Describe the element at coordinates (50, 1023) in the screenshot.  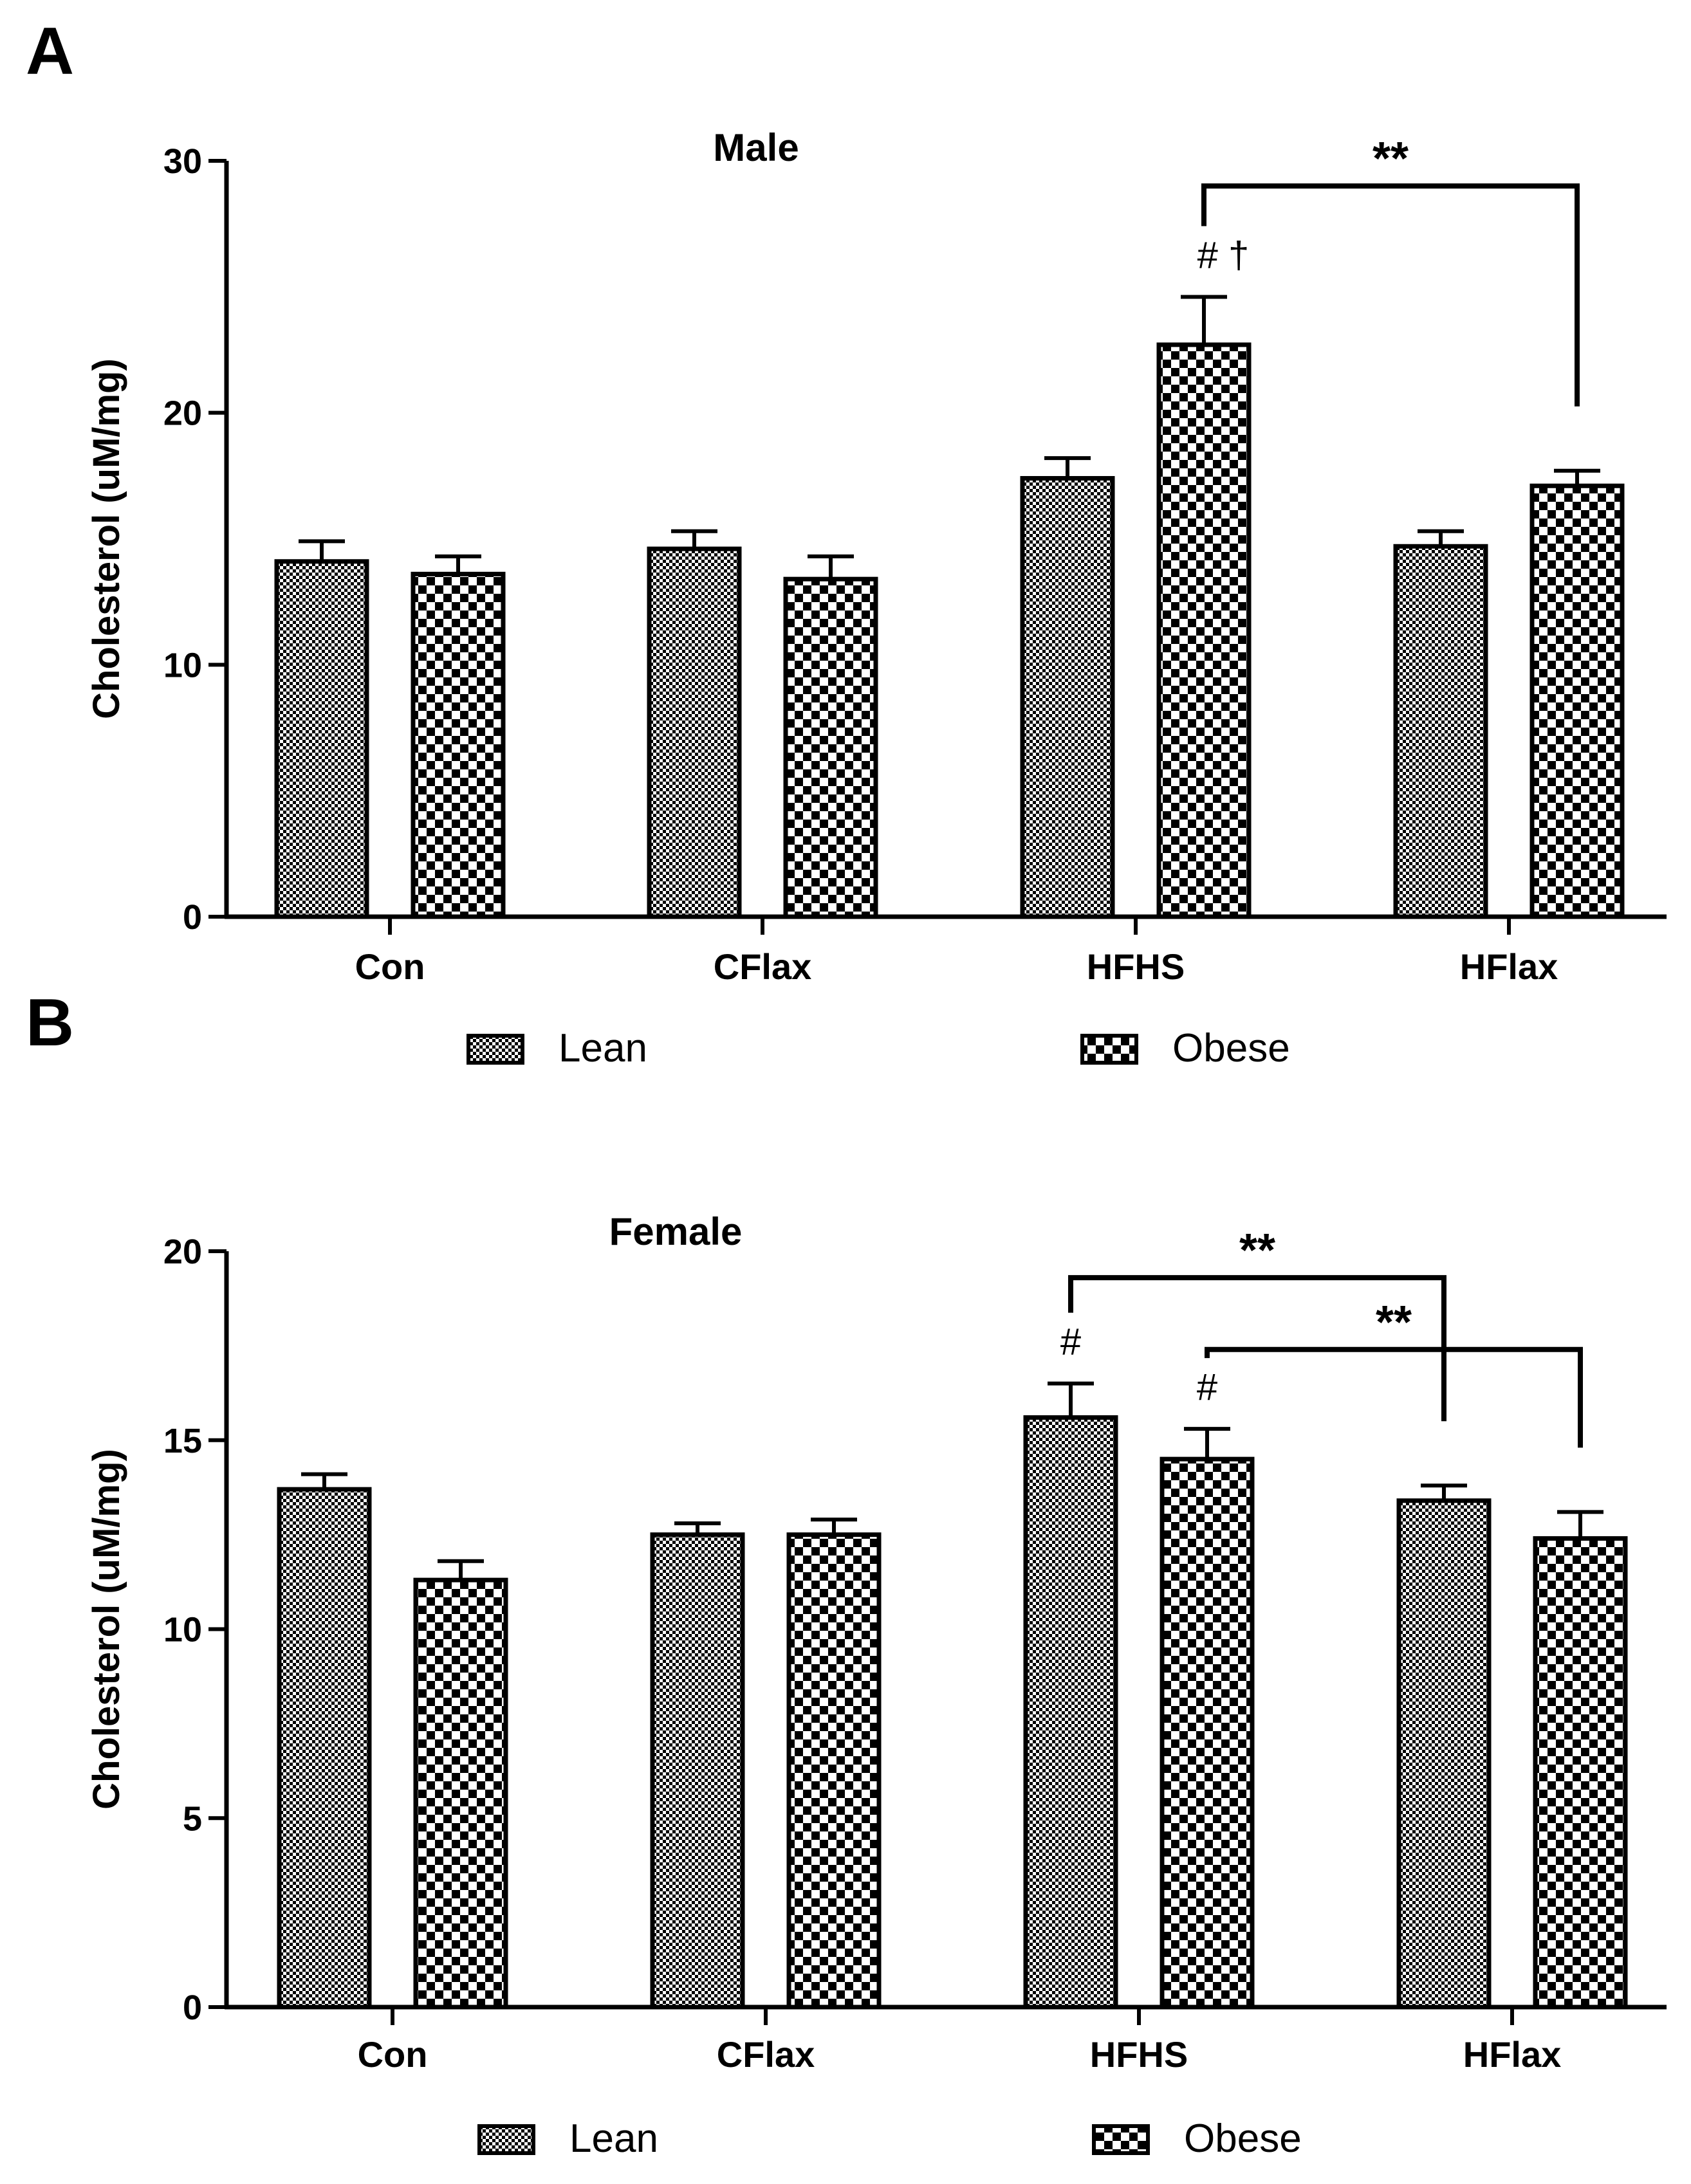
I see `panel-letter: B` at that location.